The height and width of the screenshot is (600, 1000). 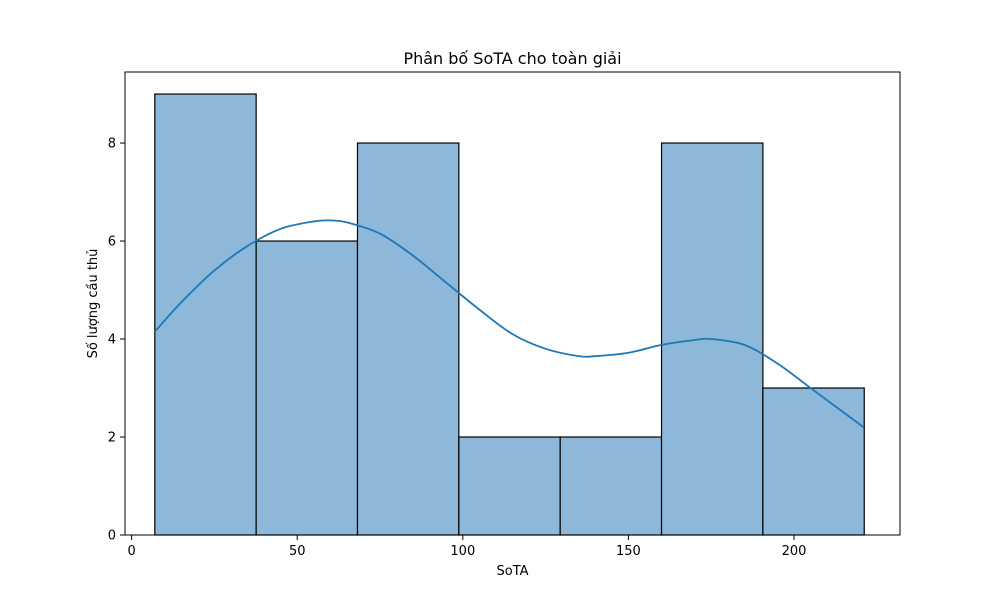 I want to click on x-tick-label: 200, so click(x=794, y=551).